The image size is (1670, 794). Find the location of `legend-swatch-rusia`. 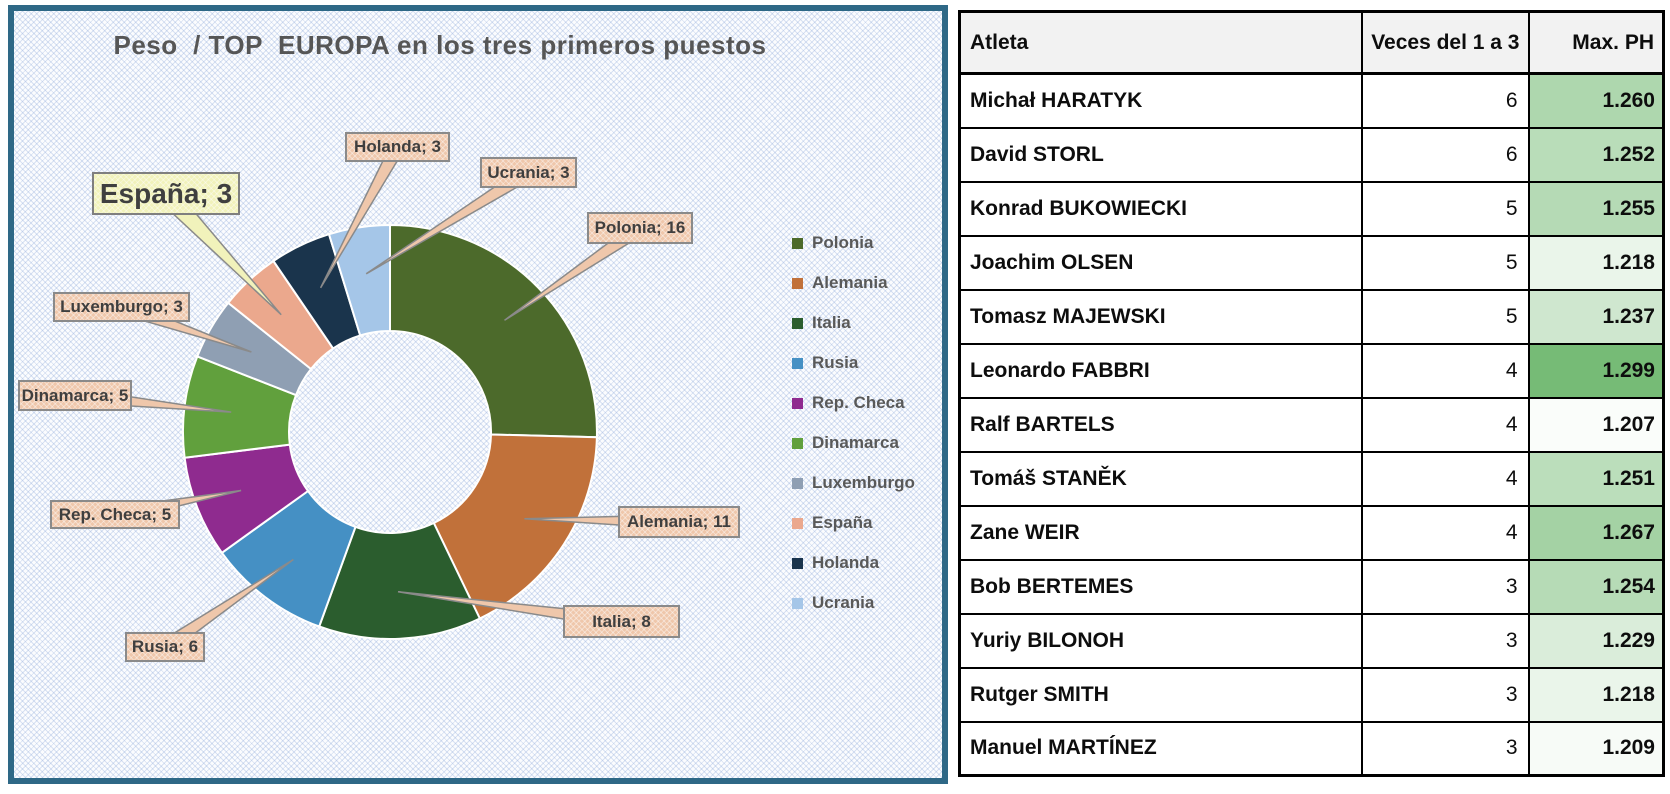

legend-swatch-rusia is located at coordinates (797, 363).